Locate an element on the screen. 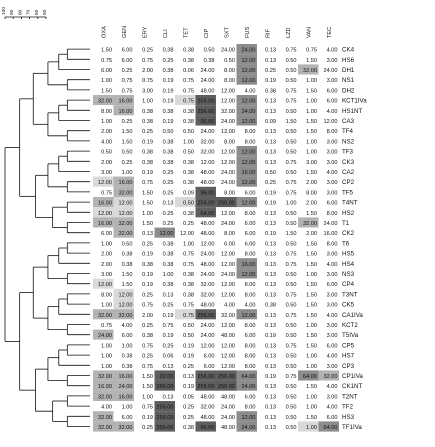 Image resolution: width=435 pixels, height=447 pixels. cell-value-label: 1.50 is located at coordinates (311, 255).